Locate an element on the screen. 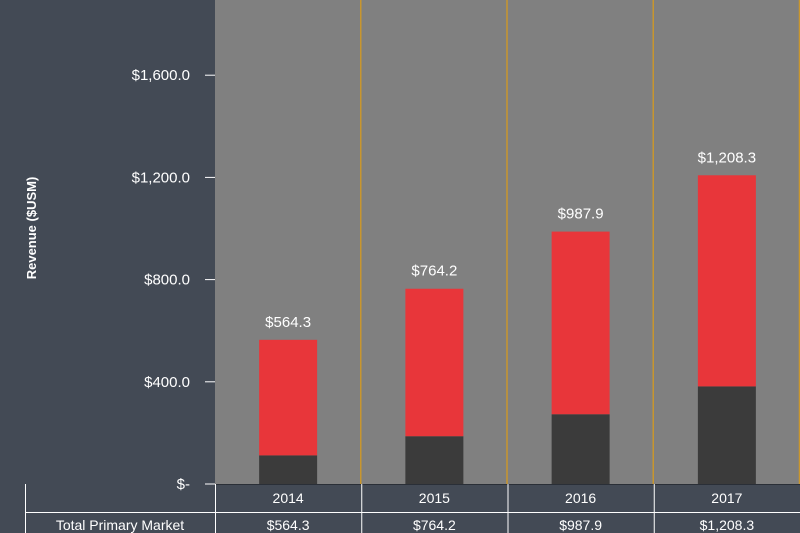 The height and width of the screenshot is (533, 800). table-cell-value-2017: $1,208.3 is located at coordinates (727, 525).